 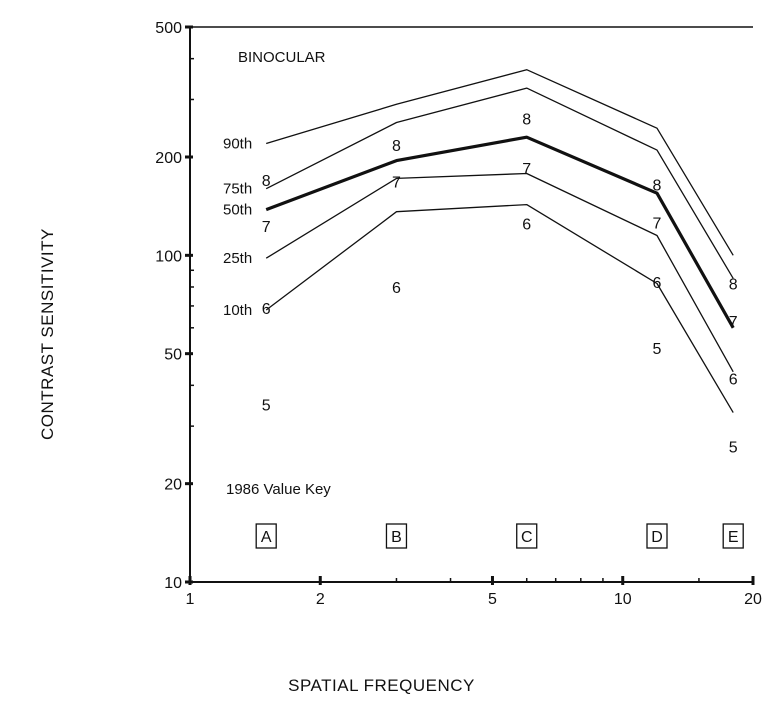 What do you see at coordinates (492, 599) in the screenshot?
I see `x-tick-label: 5` at bounding box center [492, 599].